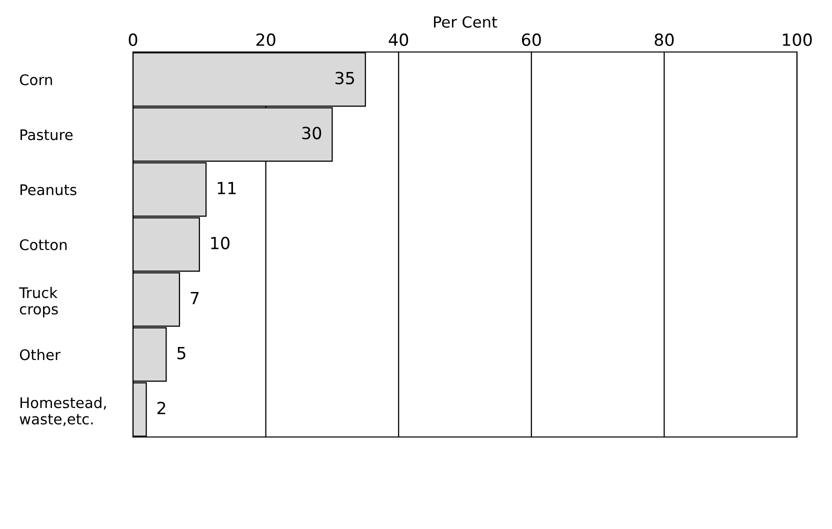  Describe the element at coordinates (398, 39) in the screenshot. I see `x-tick-label: 40` at that location.